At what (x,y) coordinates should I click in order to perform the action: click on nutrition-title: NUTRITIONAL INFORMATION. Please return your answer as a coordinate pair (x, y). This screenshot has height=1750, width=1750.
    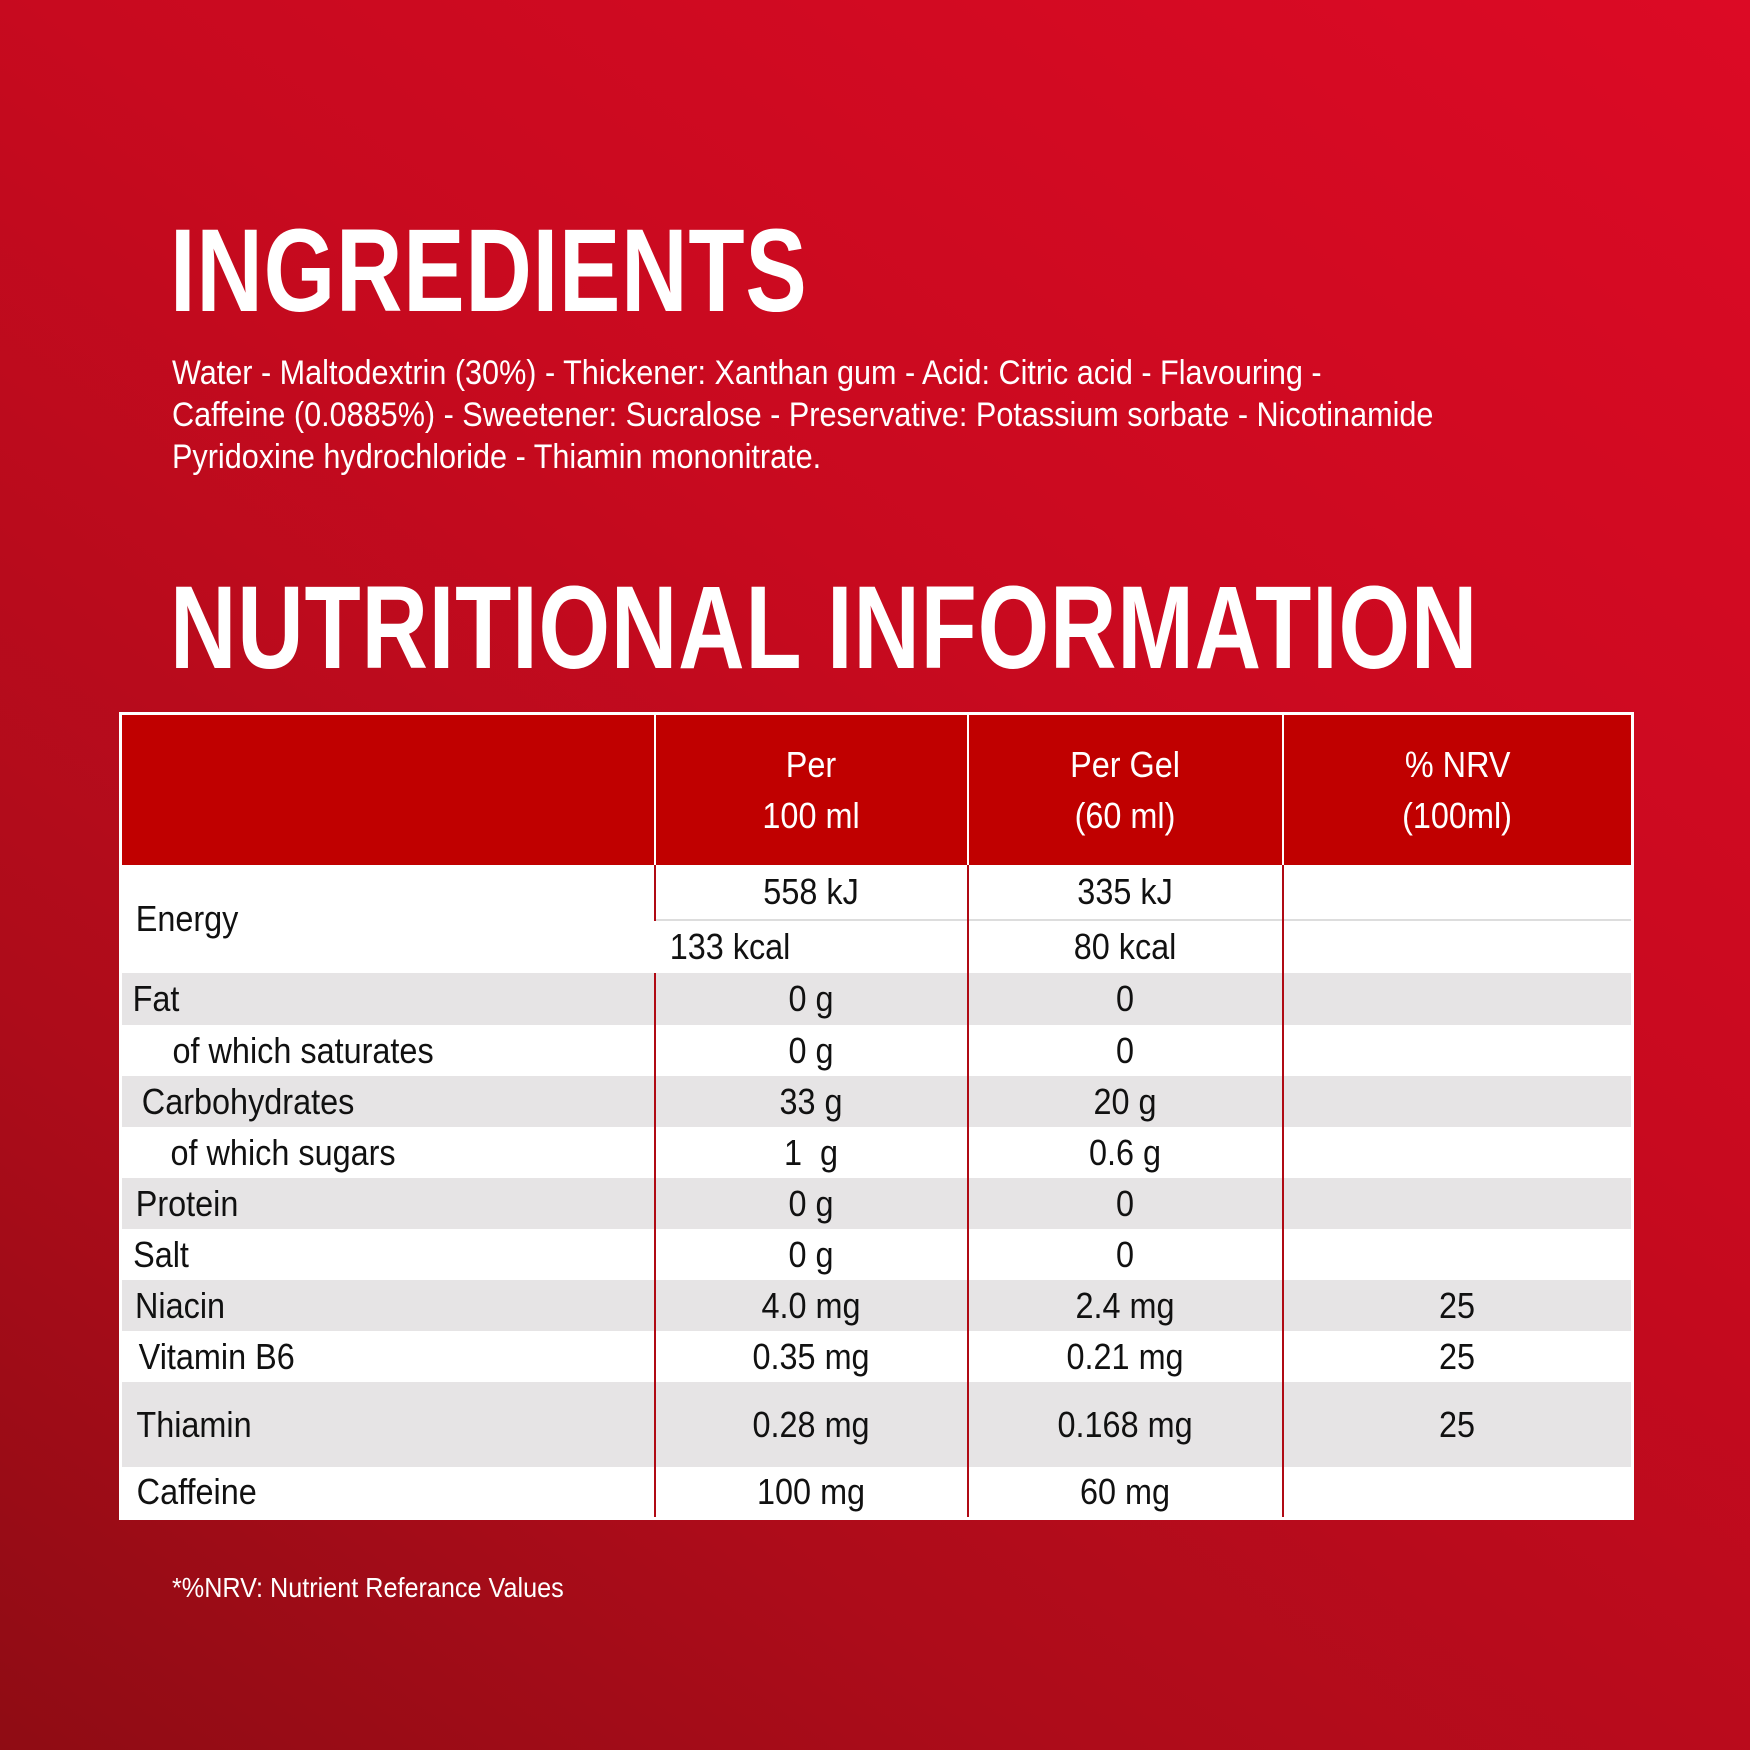
    Looking at the image, I should click on (824, 628).